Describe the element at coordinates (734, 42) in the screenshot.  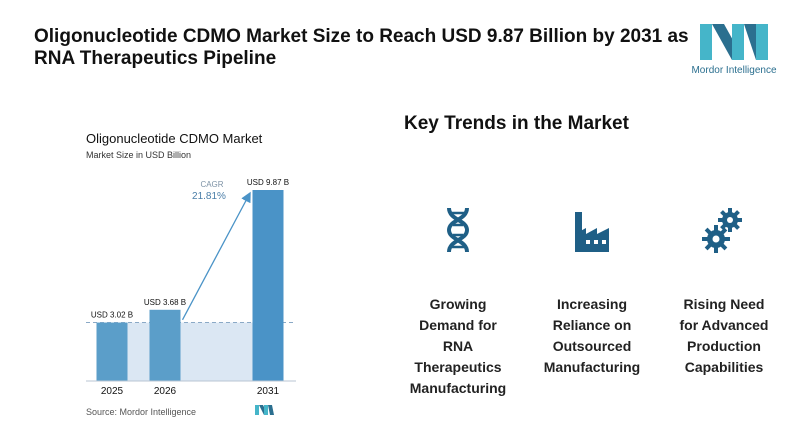
I see `logo-mark-icon` at that location.